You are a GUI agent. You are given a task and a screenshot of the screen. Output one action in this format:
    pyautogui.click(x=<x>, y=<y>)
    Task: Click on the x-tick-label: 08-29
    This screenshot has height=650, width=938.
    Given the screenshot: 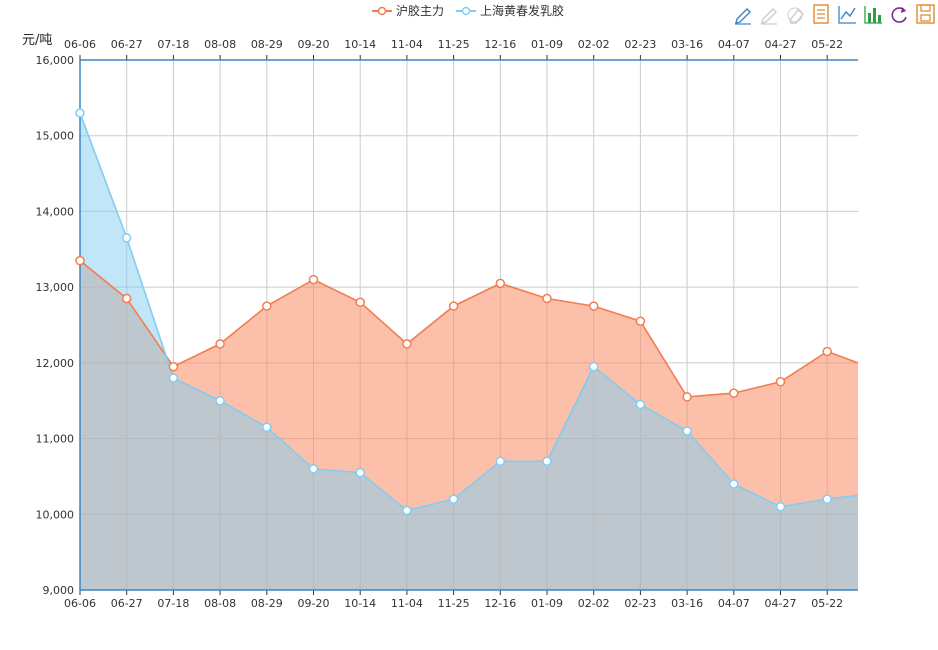 What is the action you would take?
    pyautogui.click(x=267, y=603)
    